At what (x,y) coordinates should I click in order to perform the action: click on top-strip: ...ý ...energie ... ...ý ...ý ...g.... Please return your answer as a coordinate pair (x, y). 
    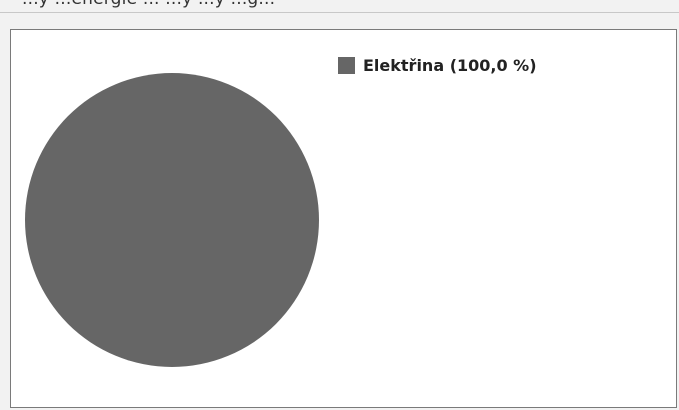
    Looking at the image, I should click on (339, 6).